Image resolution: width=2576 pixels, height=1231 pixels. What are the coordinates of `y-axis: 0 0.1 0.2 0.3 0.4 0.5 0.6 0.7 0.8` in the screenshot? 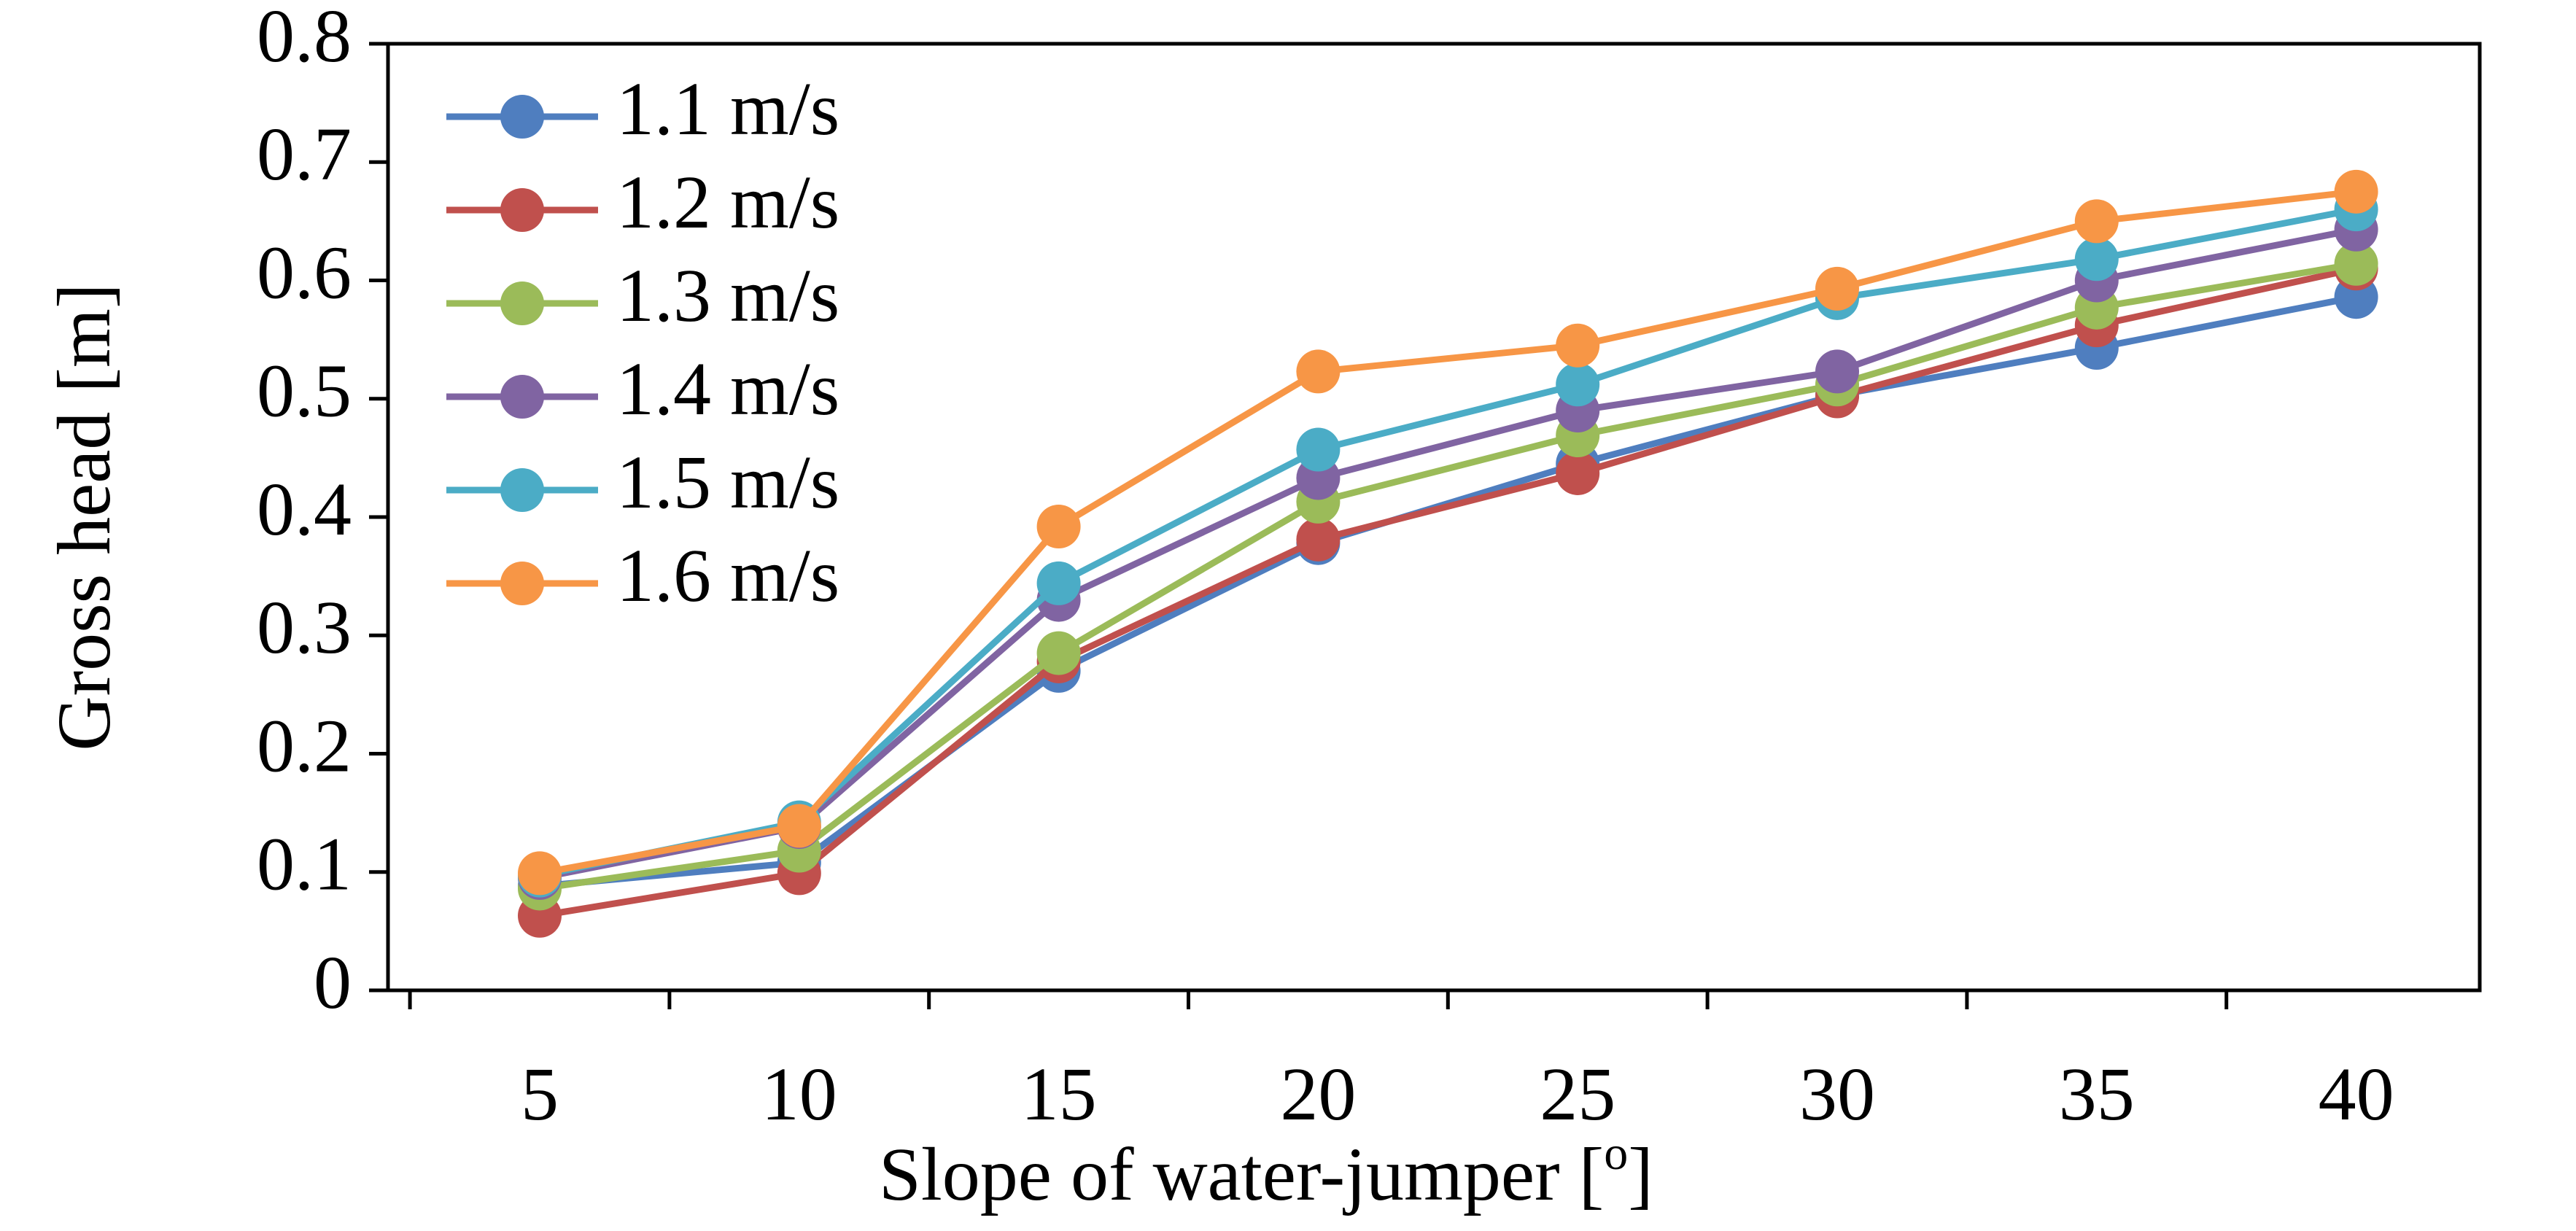 It's located at (322, 512).